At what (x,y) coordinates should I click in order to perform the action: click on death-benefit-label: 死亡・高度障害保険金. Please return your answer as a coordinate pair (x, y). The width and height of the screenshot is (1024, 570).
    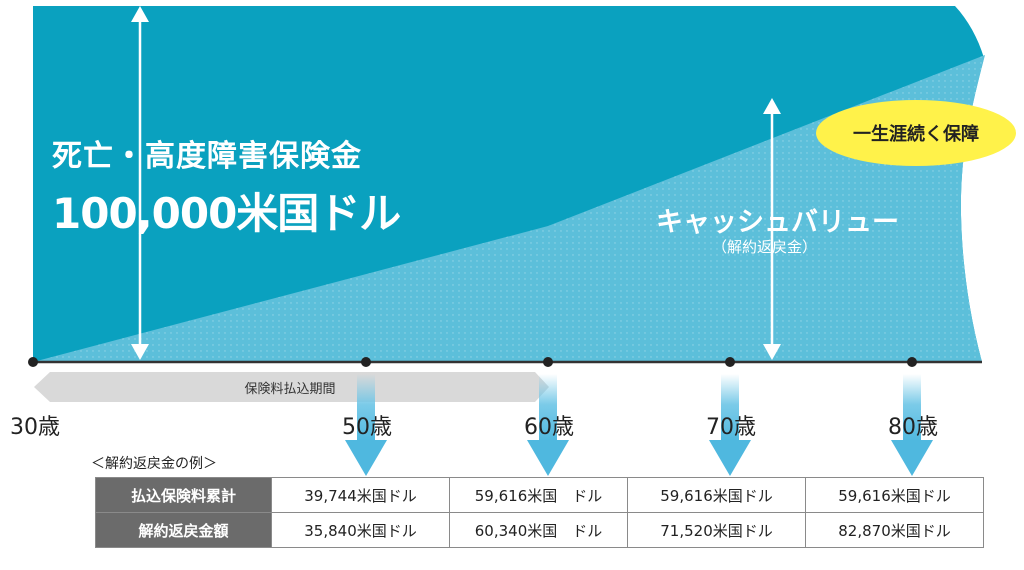
    Looking at the image, I should click on (207, 156).